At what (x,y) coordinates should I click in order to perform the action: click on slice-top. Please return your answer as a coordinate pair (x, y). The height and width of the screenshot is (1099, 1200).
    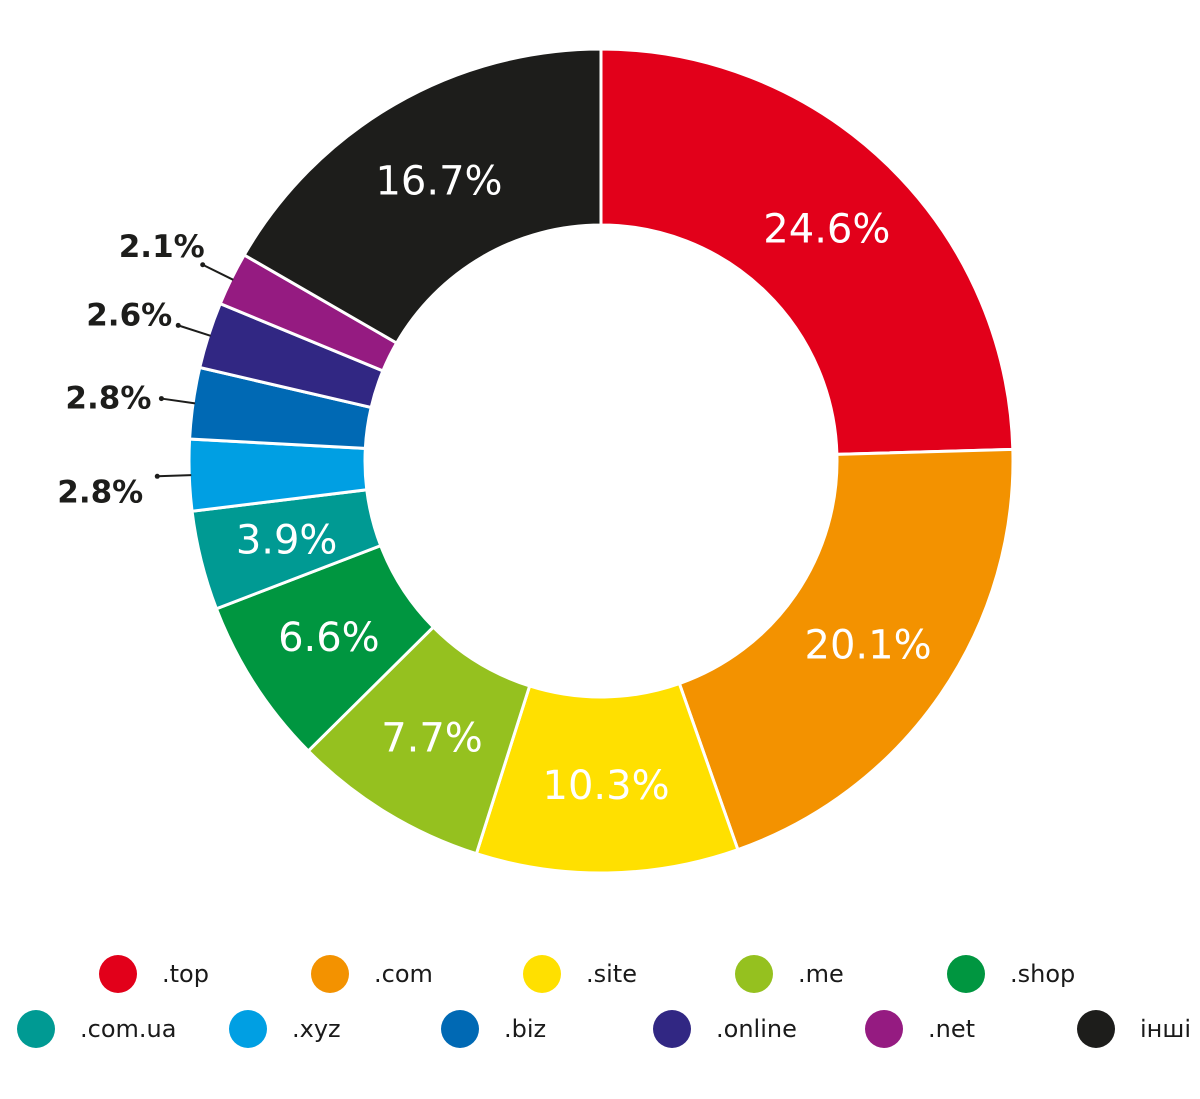
    Looking at the image, I should click on (807, 251).